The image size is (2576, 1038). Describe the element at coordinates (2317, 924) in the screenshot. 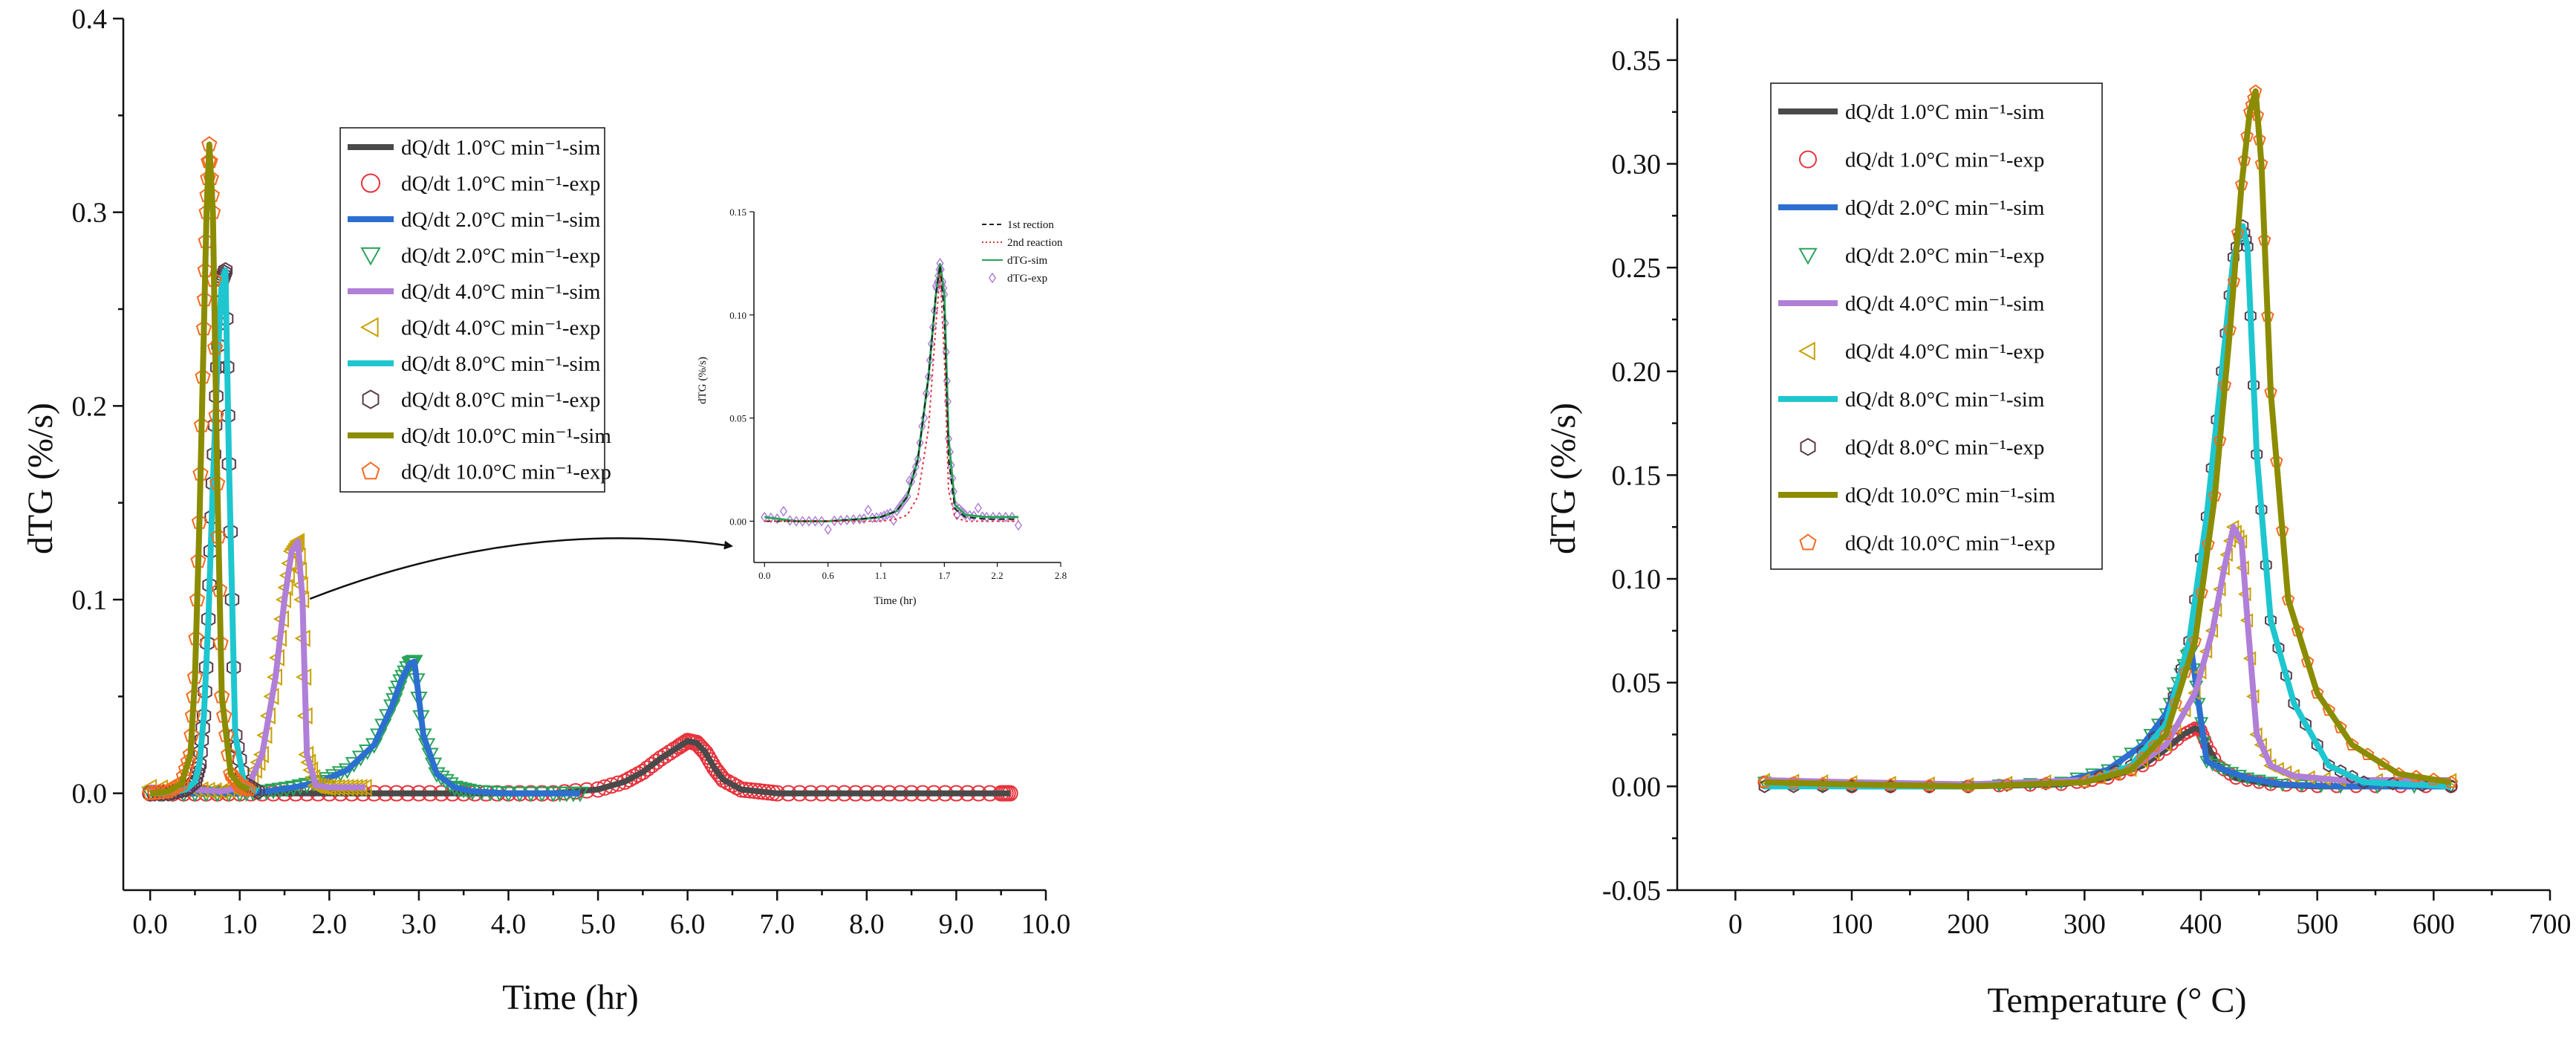

I see `temperature-x-tick-label: 500` at that location.